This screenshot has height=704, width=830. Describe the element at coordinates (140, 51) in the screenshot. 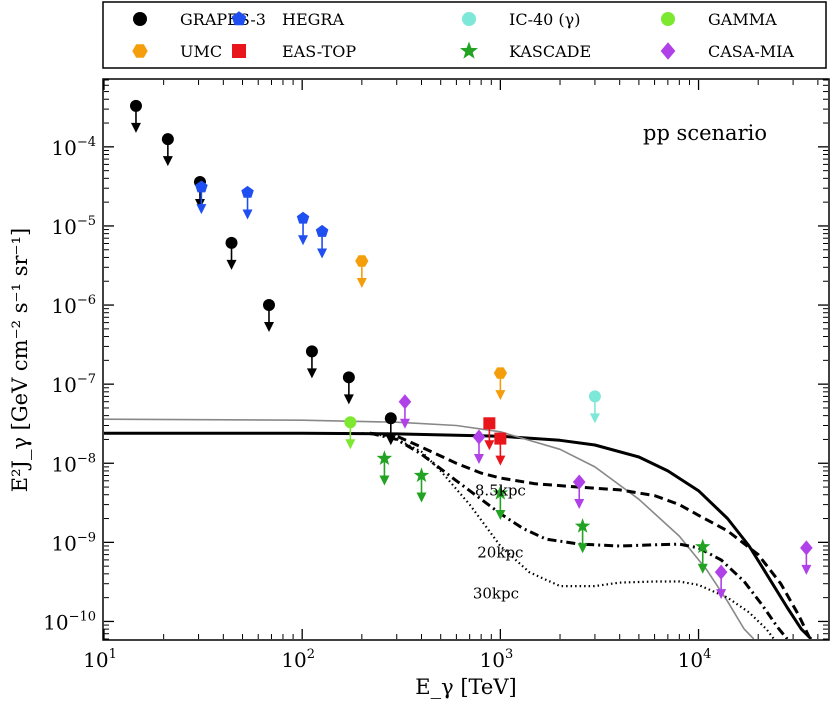

I see `legend-marker-umc` at that location.